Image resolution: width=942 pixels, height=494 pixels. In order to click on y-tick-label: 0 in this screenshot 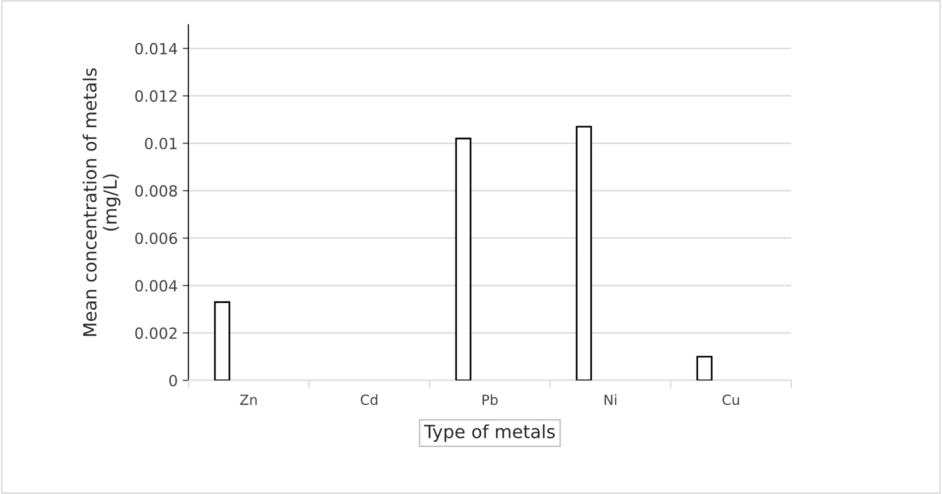, I will do `click(173, 380)`.